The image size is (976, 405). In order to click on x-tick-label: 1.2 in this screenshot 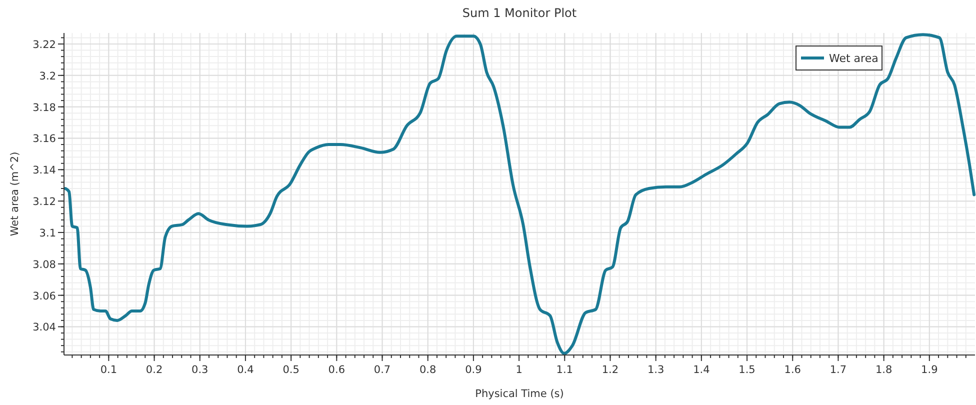, I will do `click(610, 370)`.